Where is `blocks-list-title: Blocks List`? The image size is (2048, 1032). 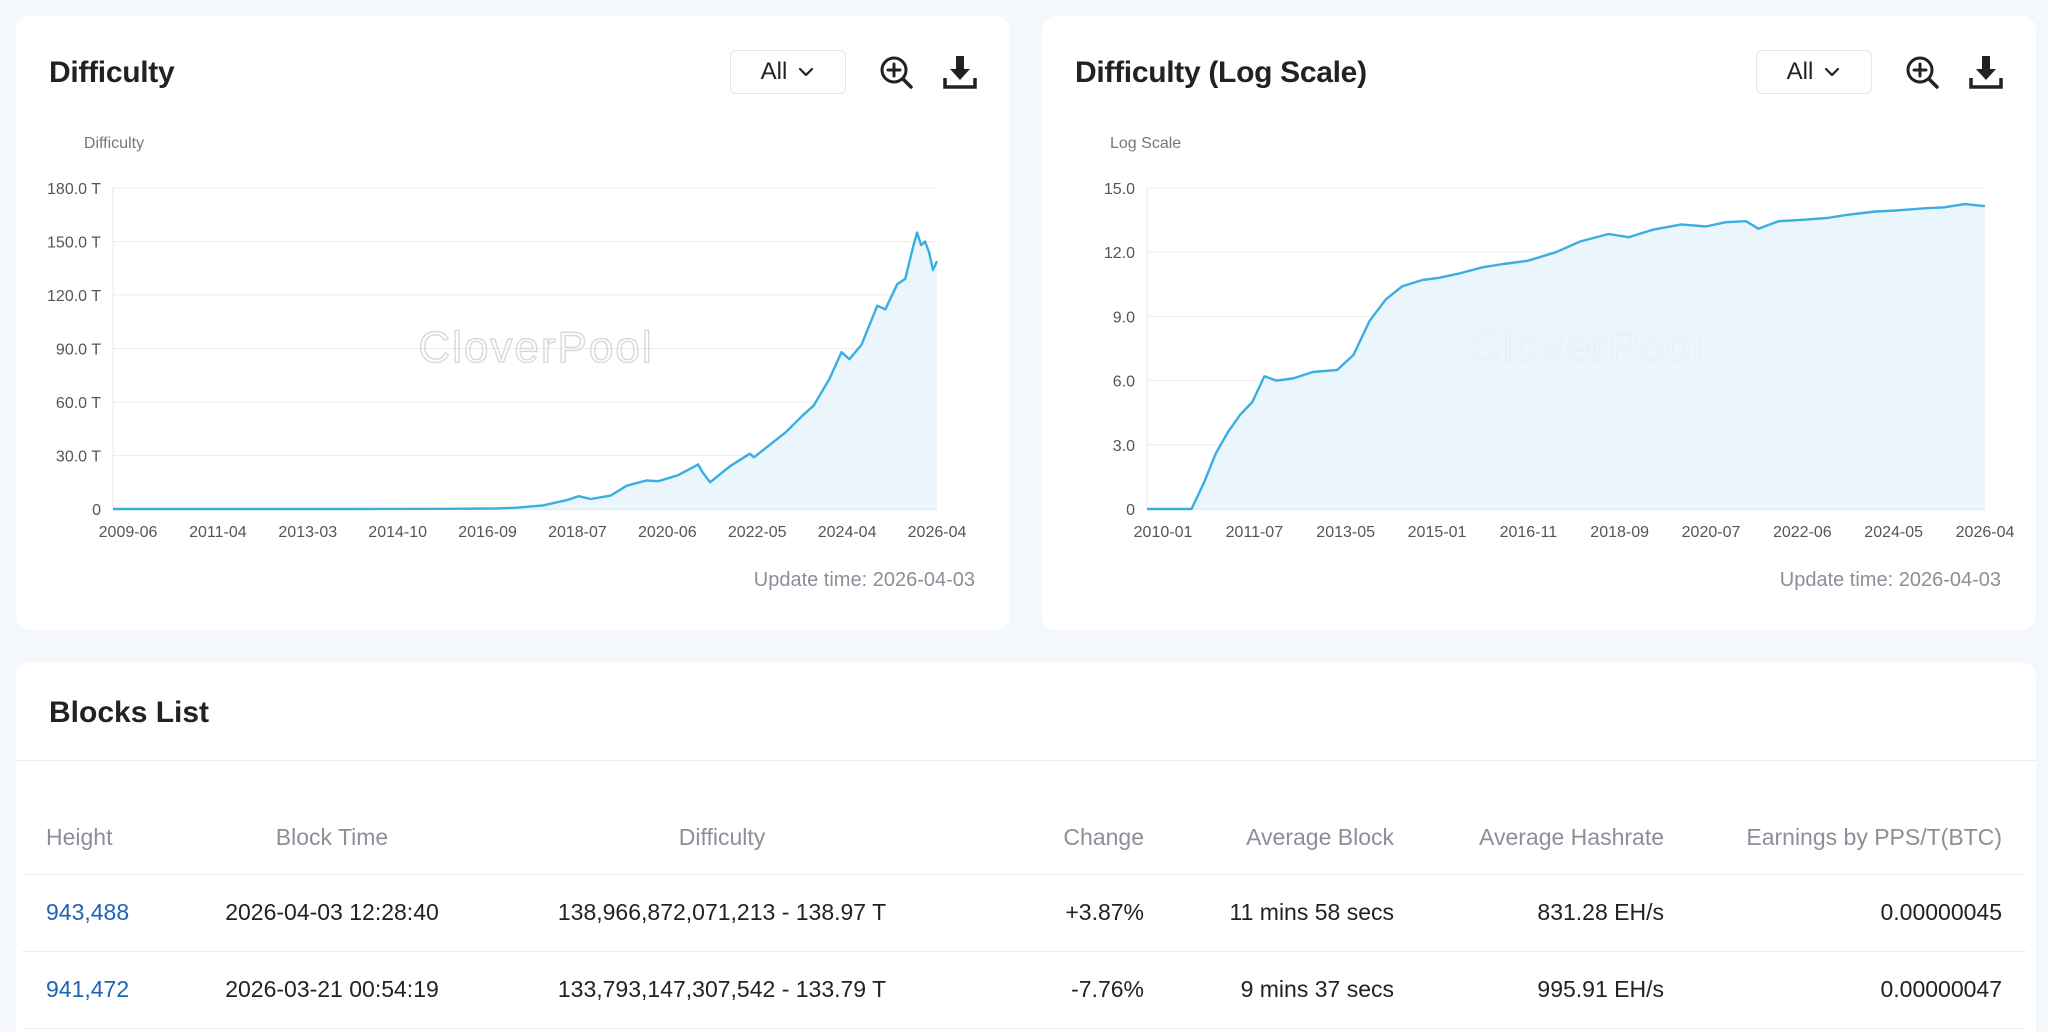 blocks-list-title: Blocks List is located at coordinates (129, 712).